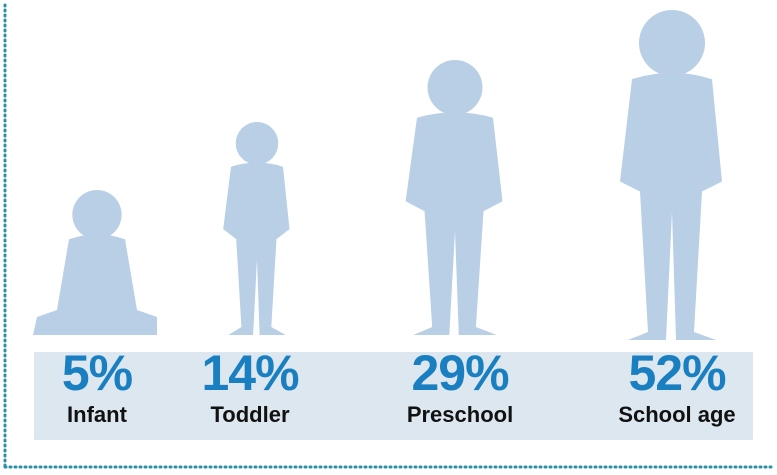 The height and width of the screenshot is (475, 777). Describe the element at coordinates (250, 373) in the screenshot. I see `value-label: 14%` at that location.